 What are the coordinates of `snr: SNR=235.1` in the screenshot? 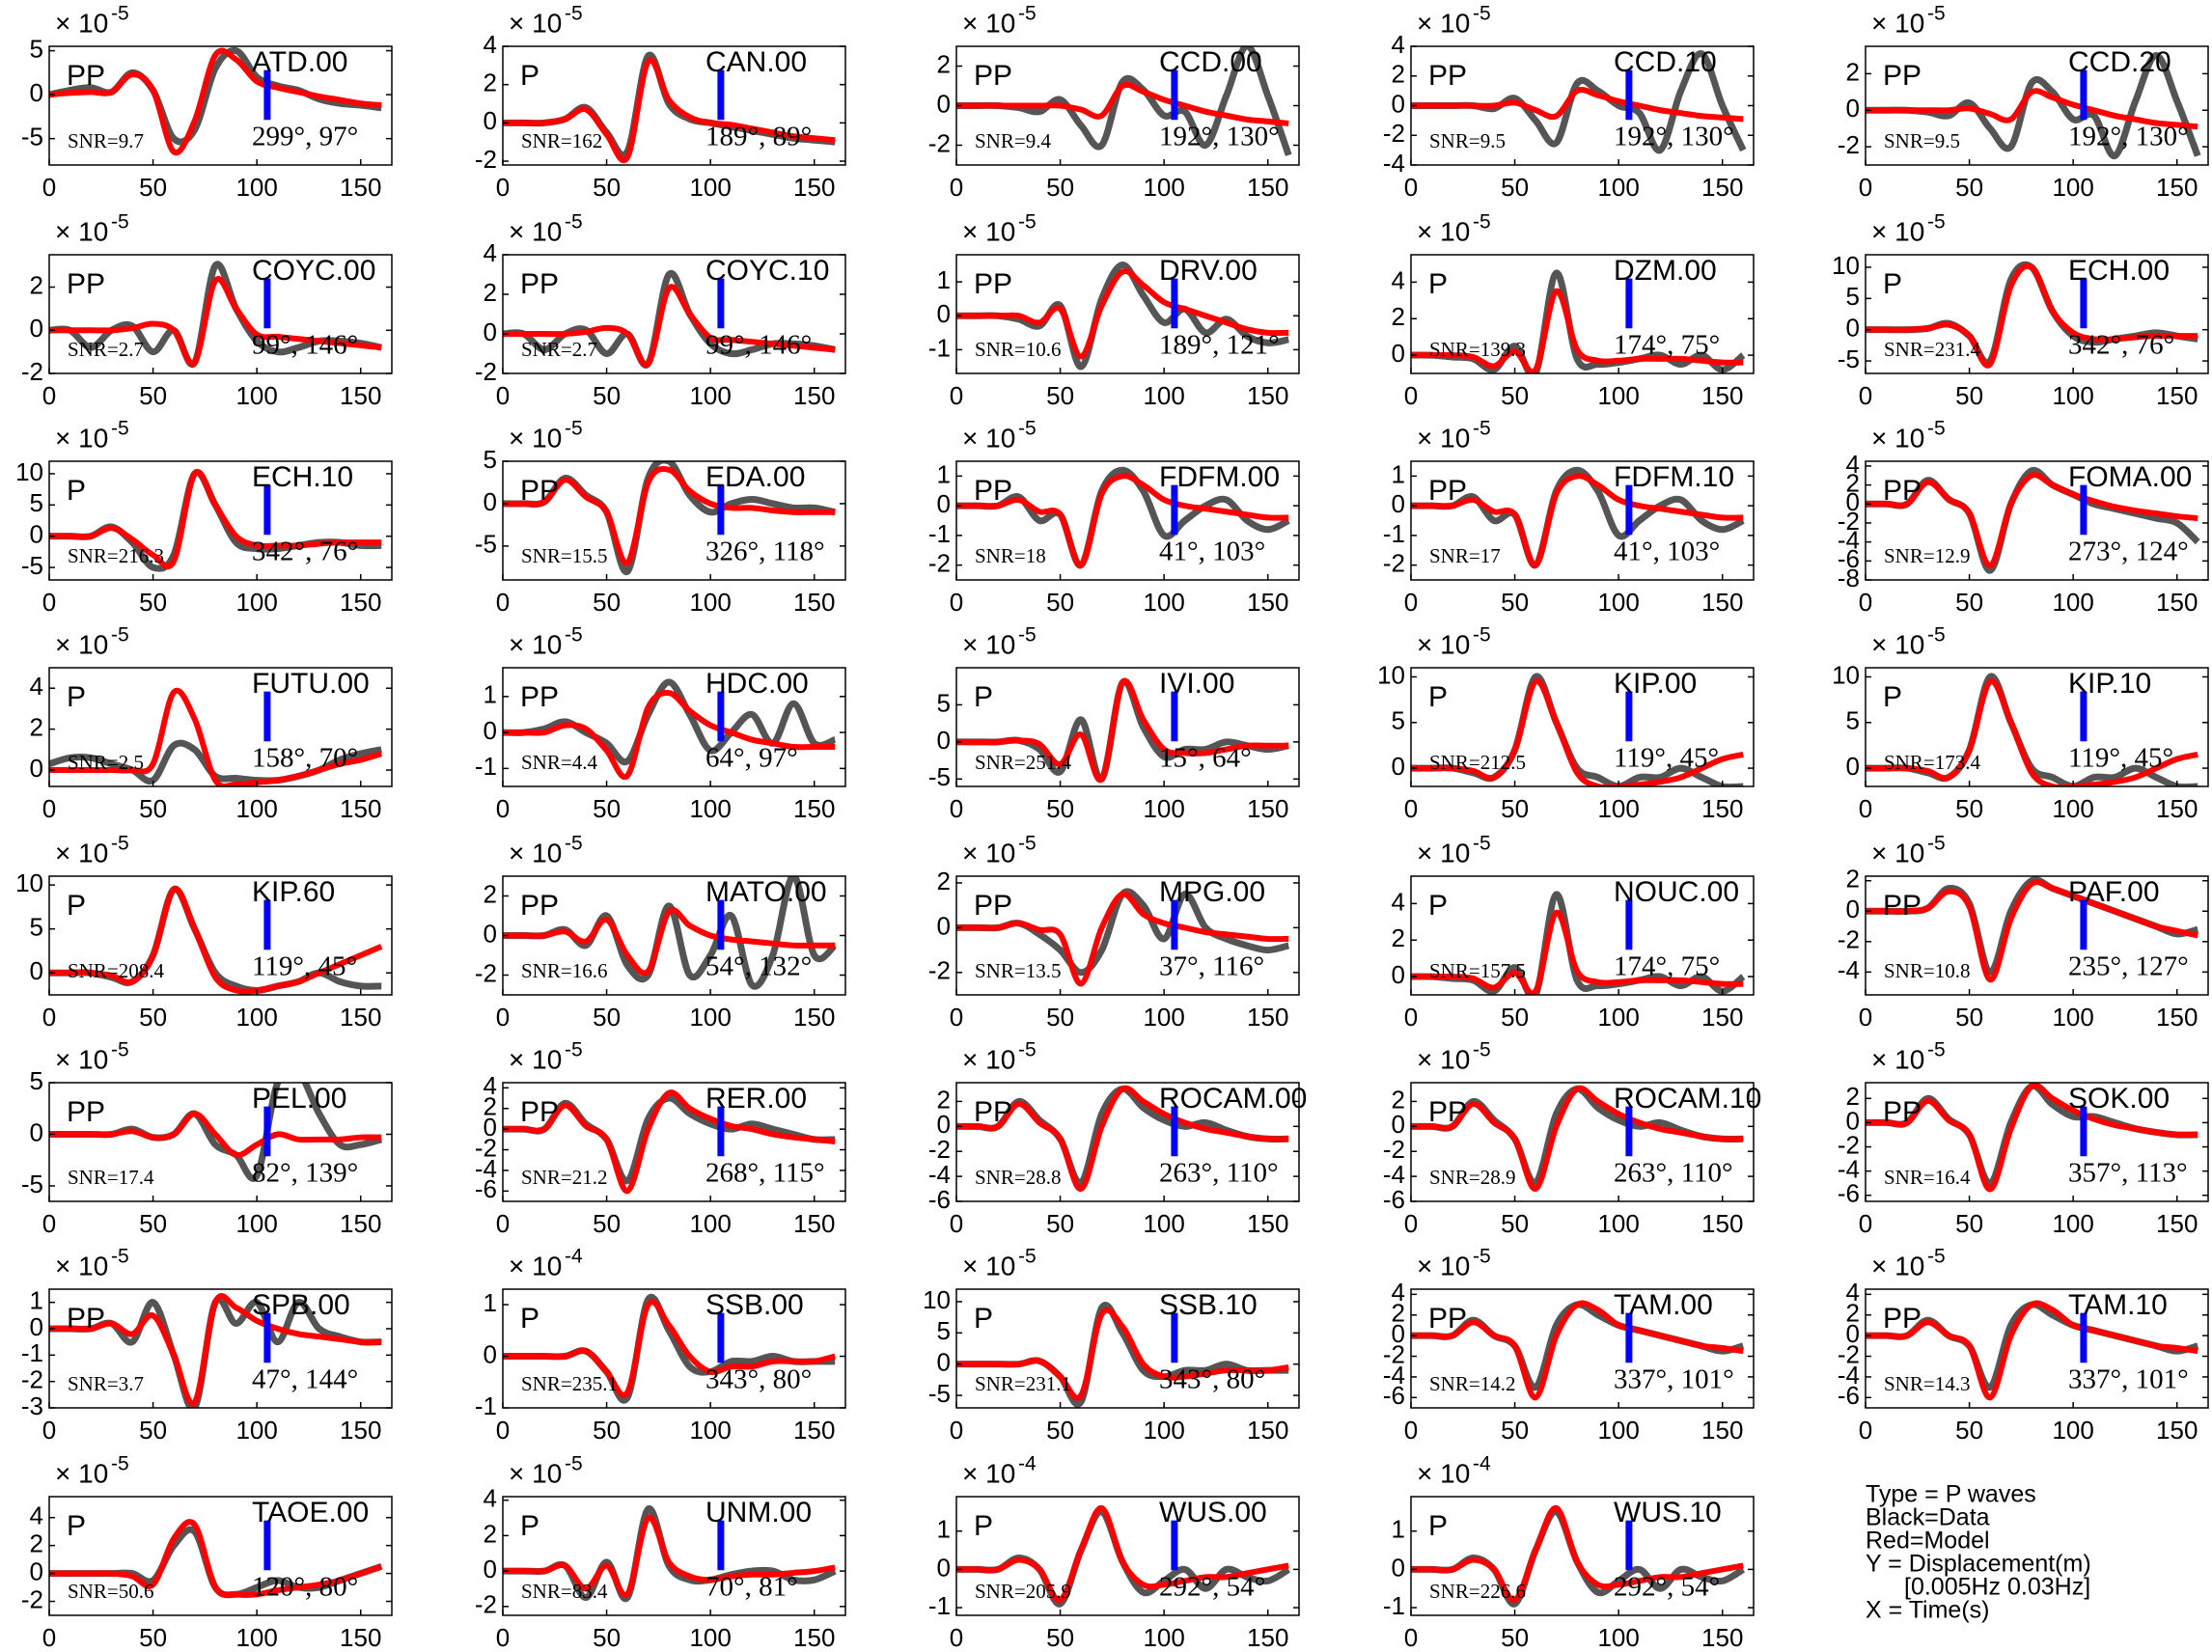 It's located at (569, 1383).